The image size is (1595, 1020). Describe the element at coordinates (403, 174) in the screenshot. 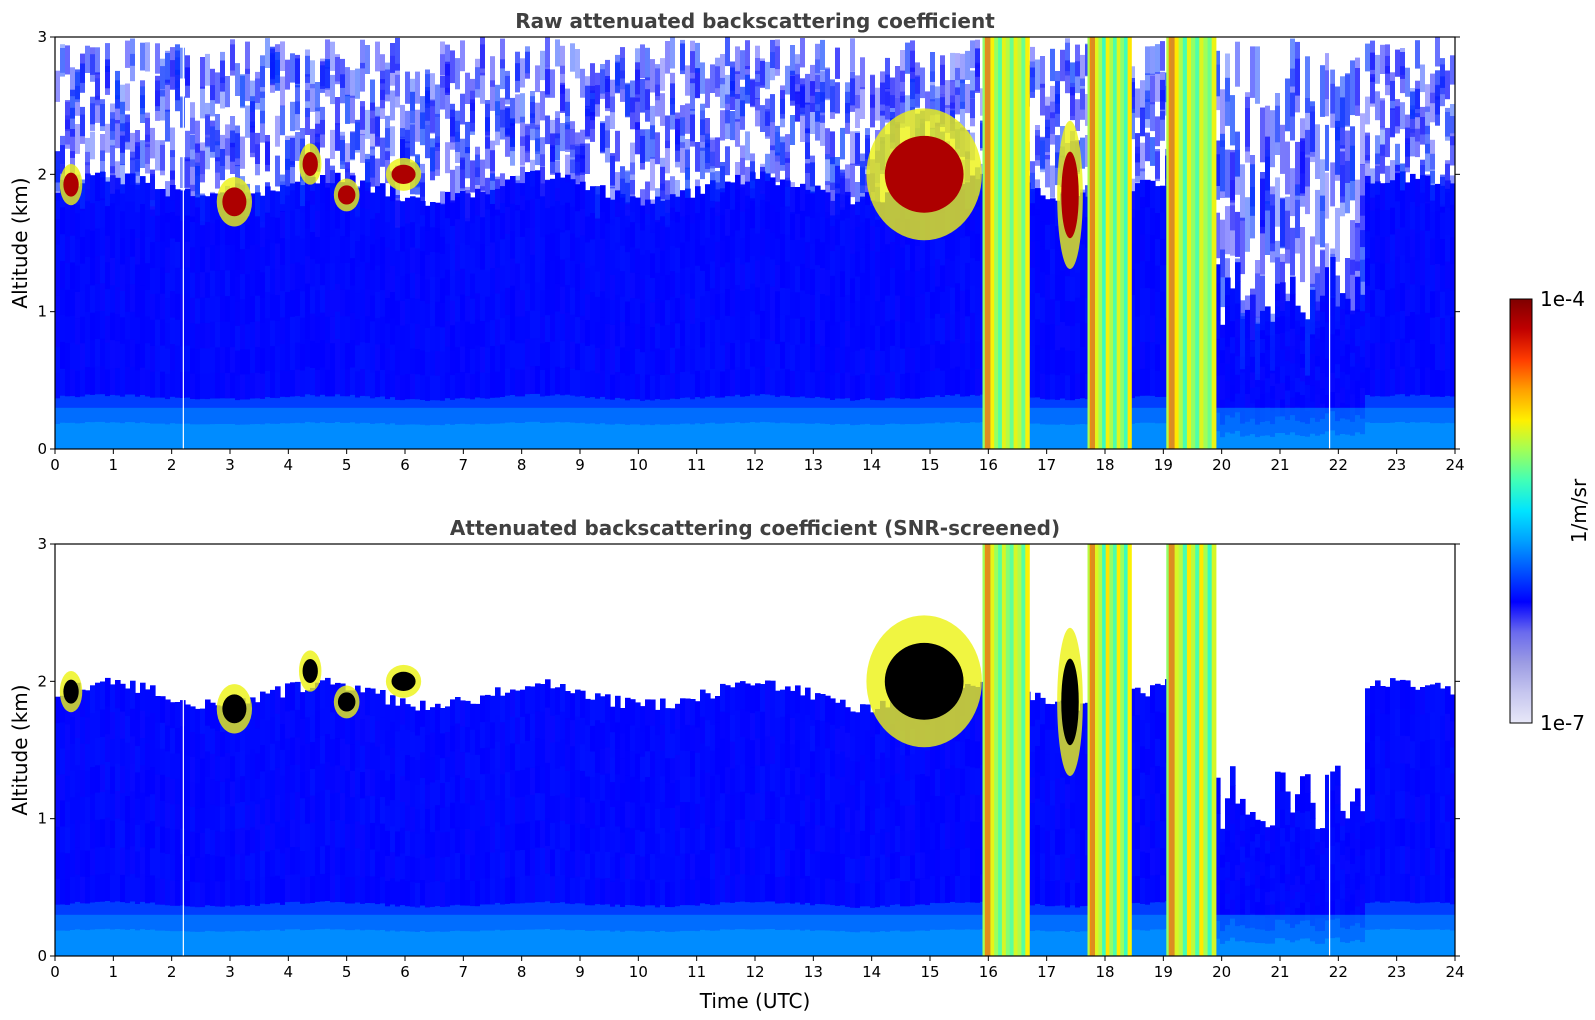

I see `aerosol-layer-core` at that location.